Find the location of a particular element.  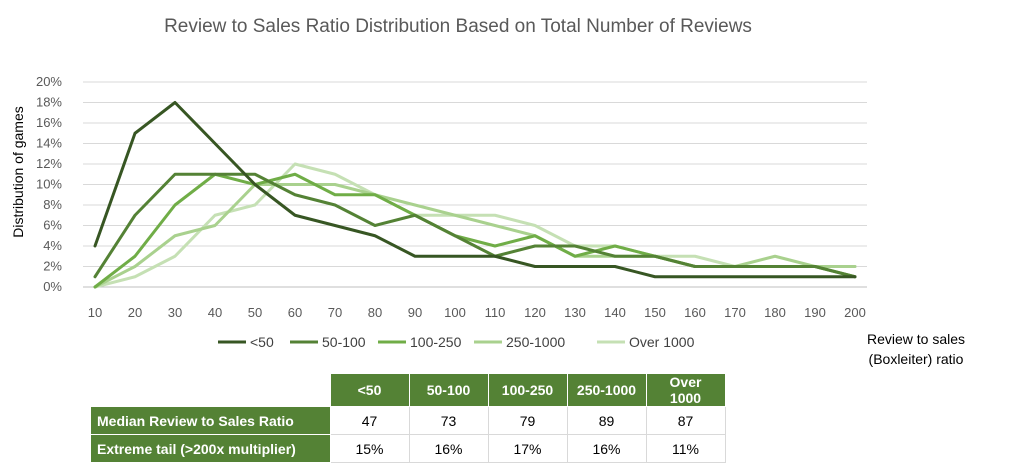

table-row-label: Extreme tail (>200x multiplier) is located at coordinates (210, 448).